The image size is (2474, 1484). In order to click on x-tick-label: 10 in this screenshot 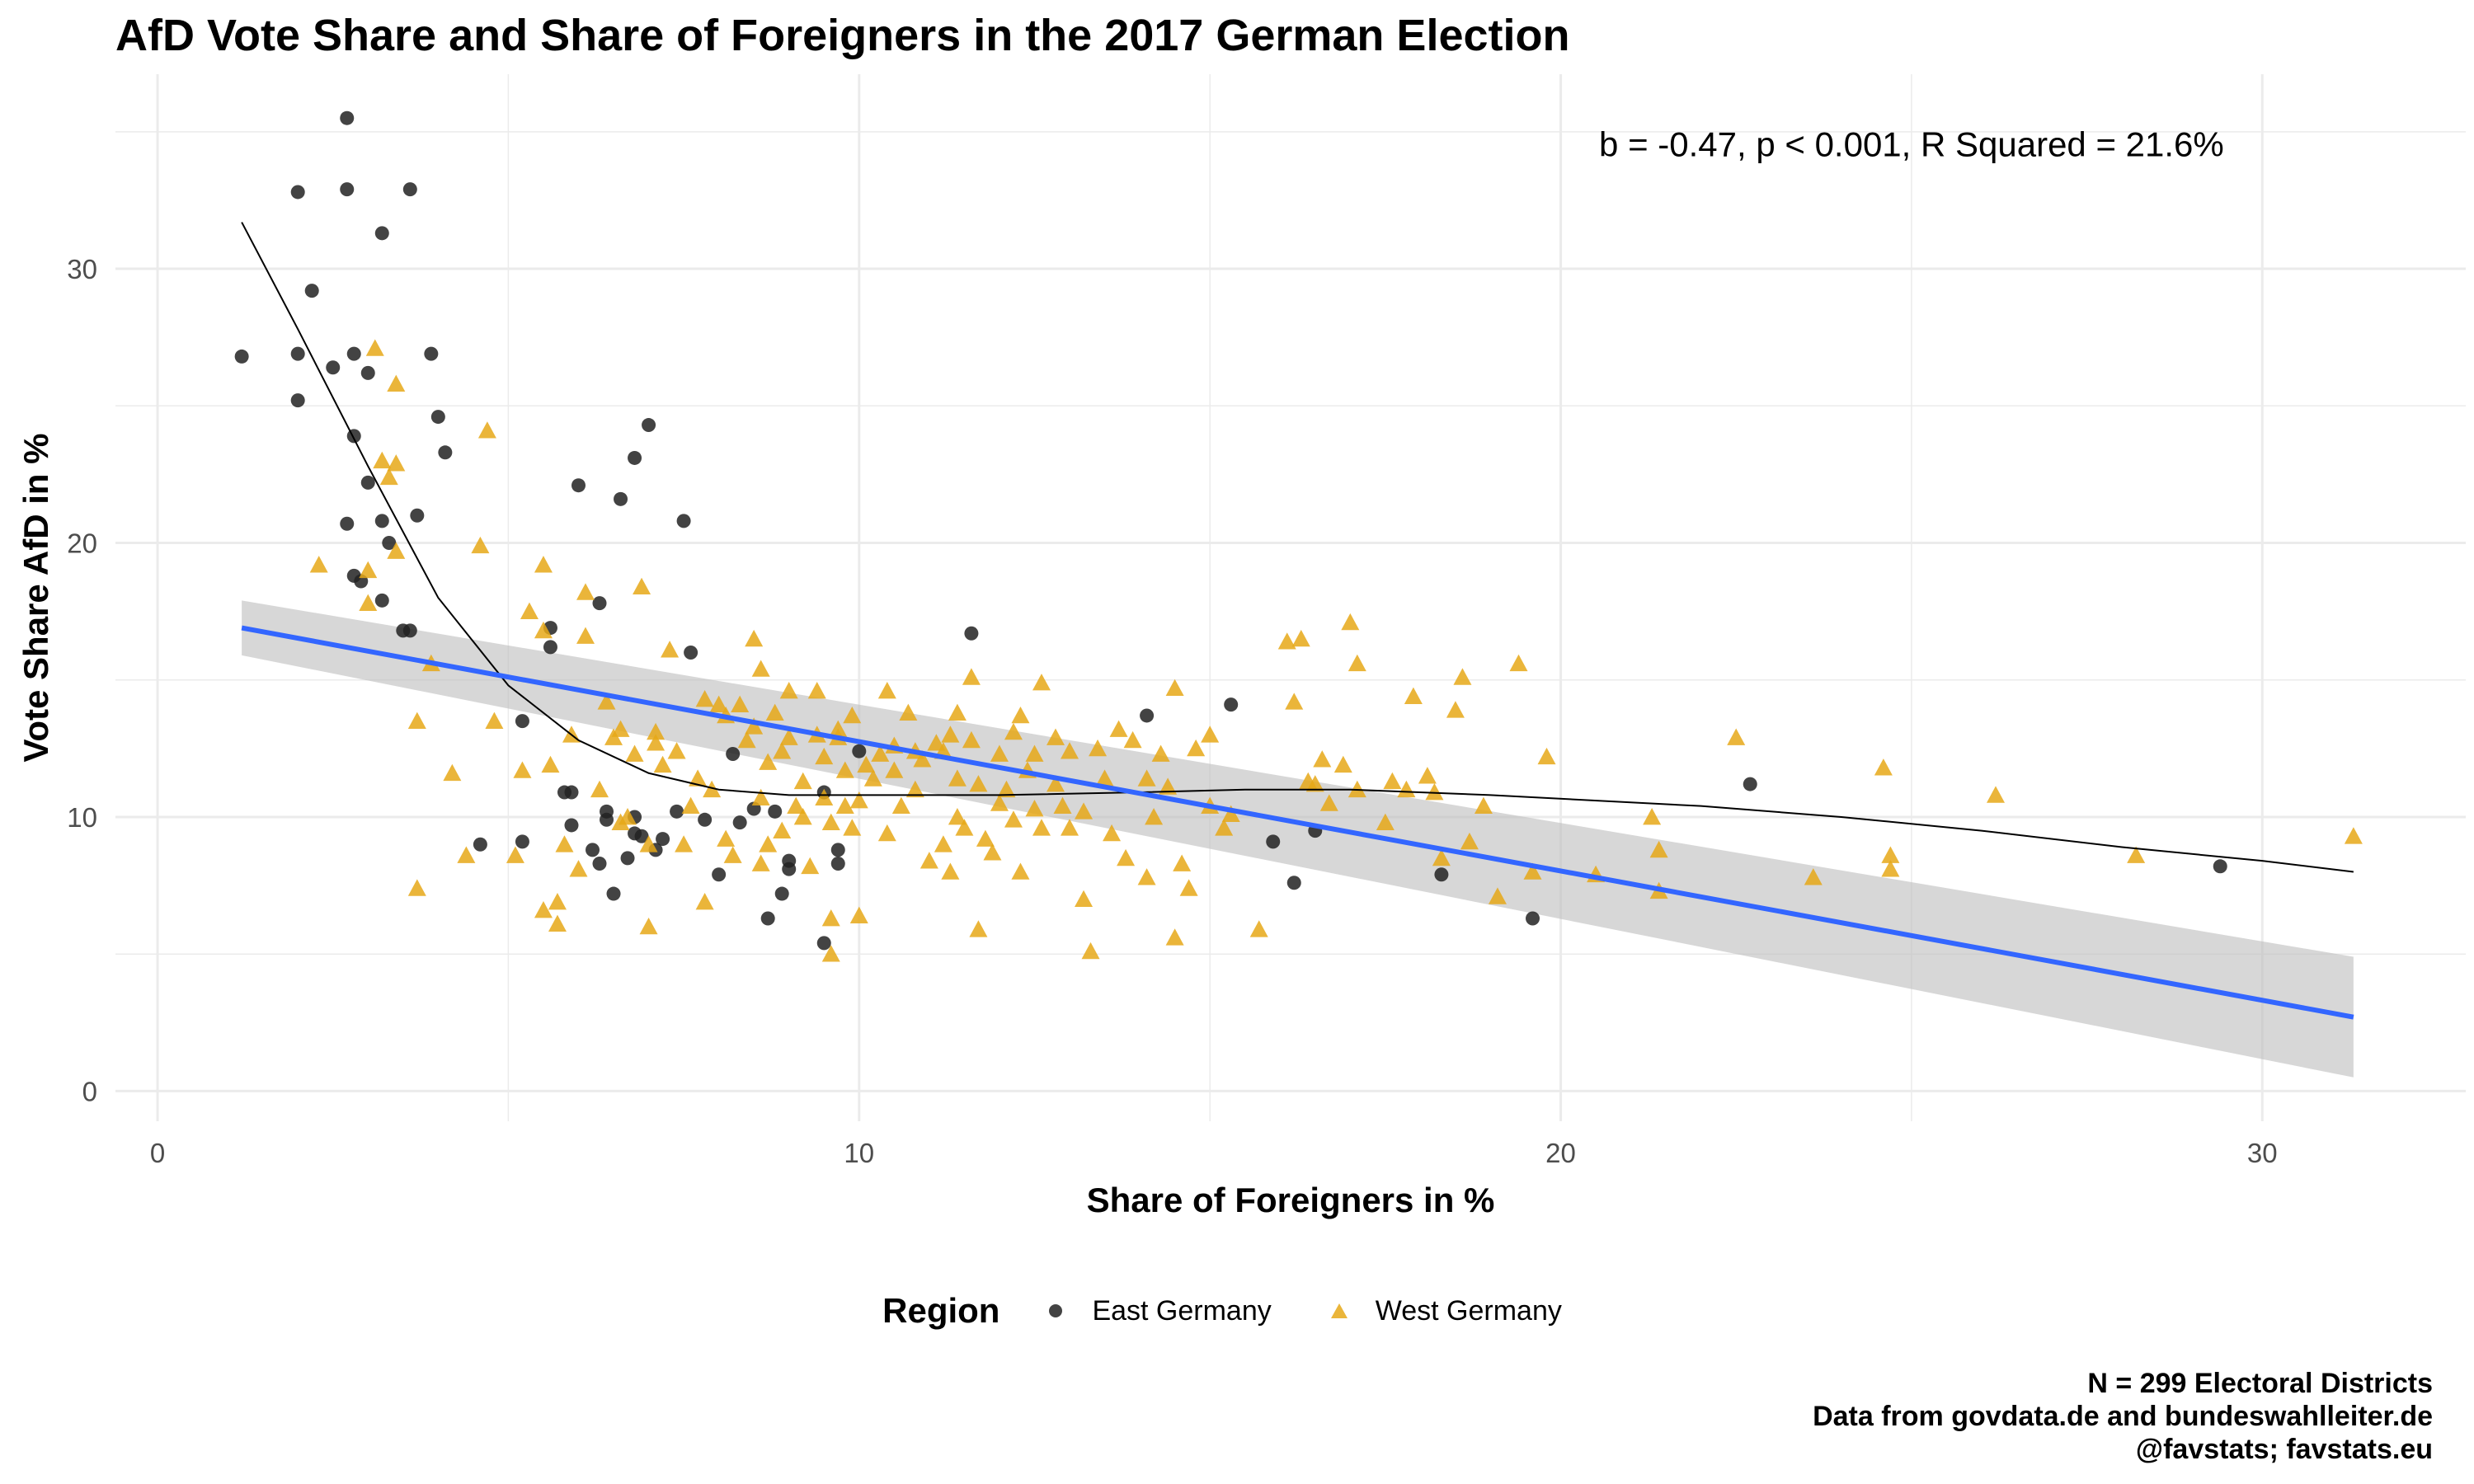, I will do `click(859, 1153)`.